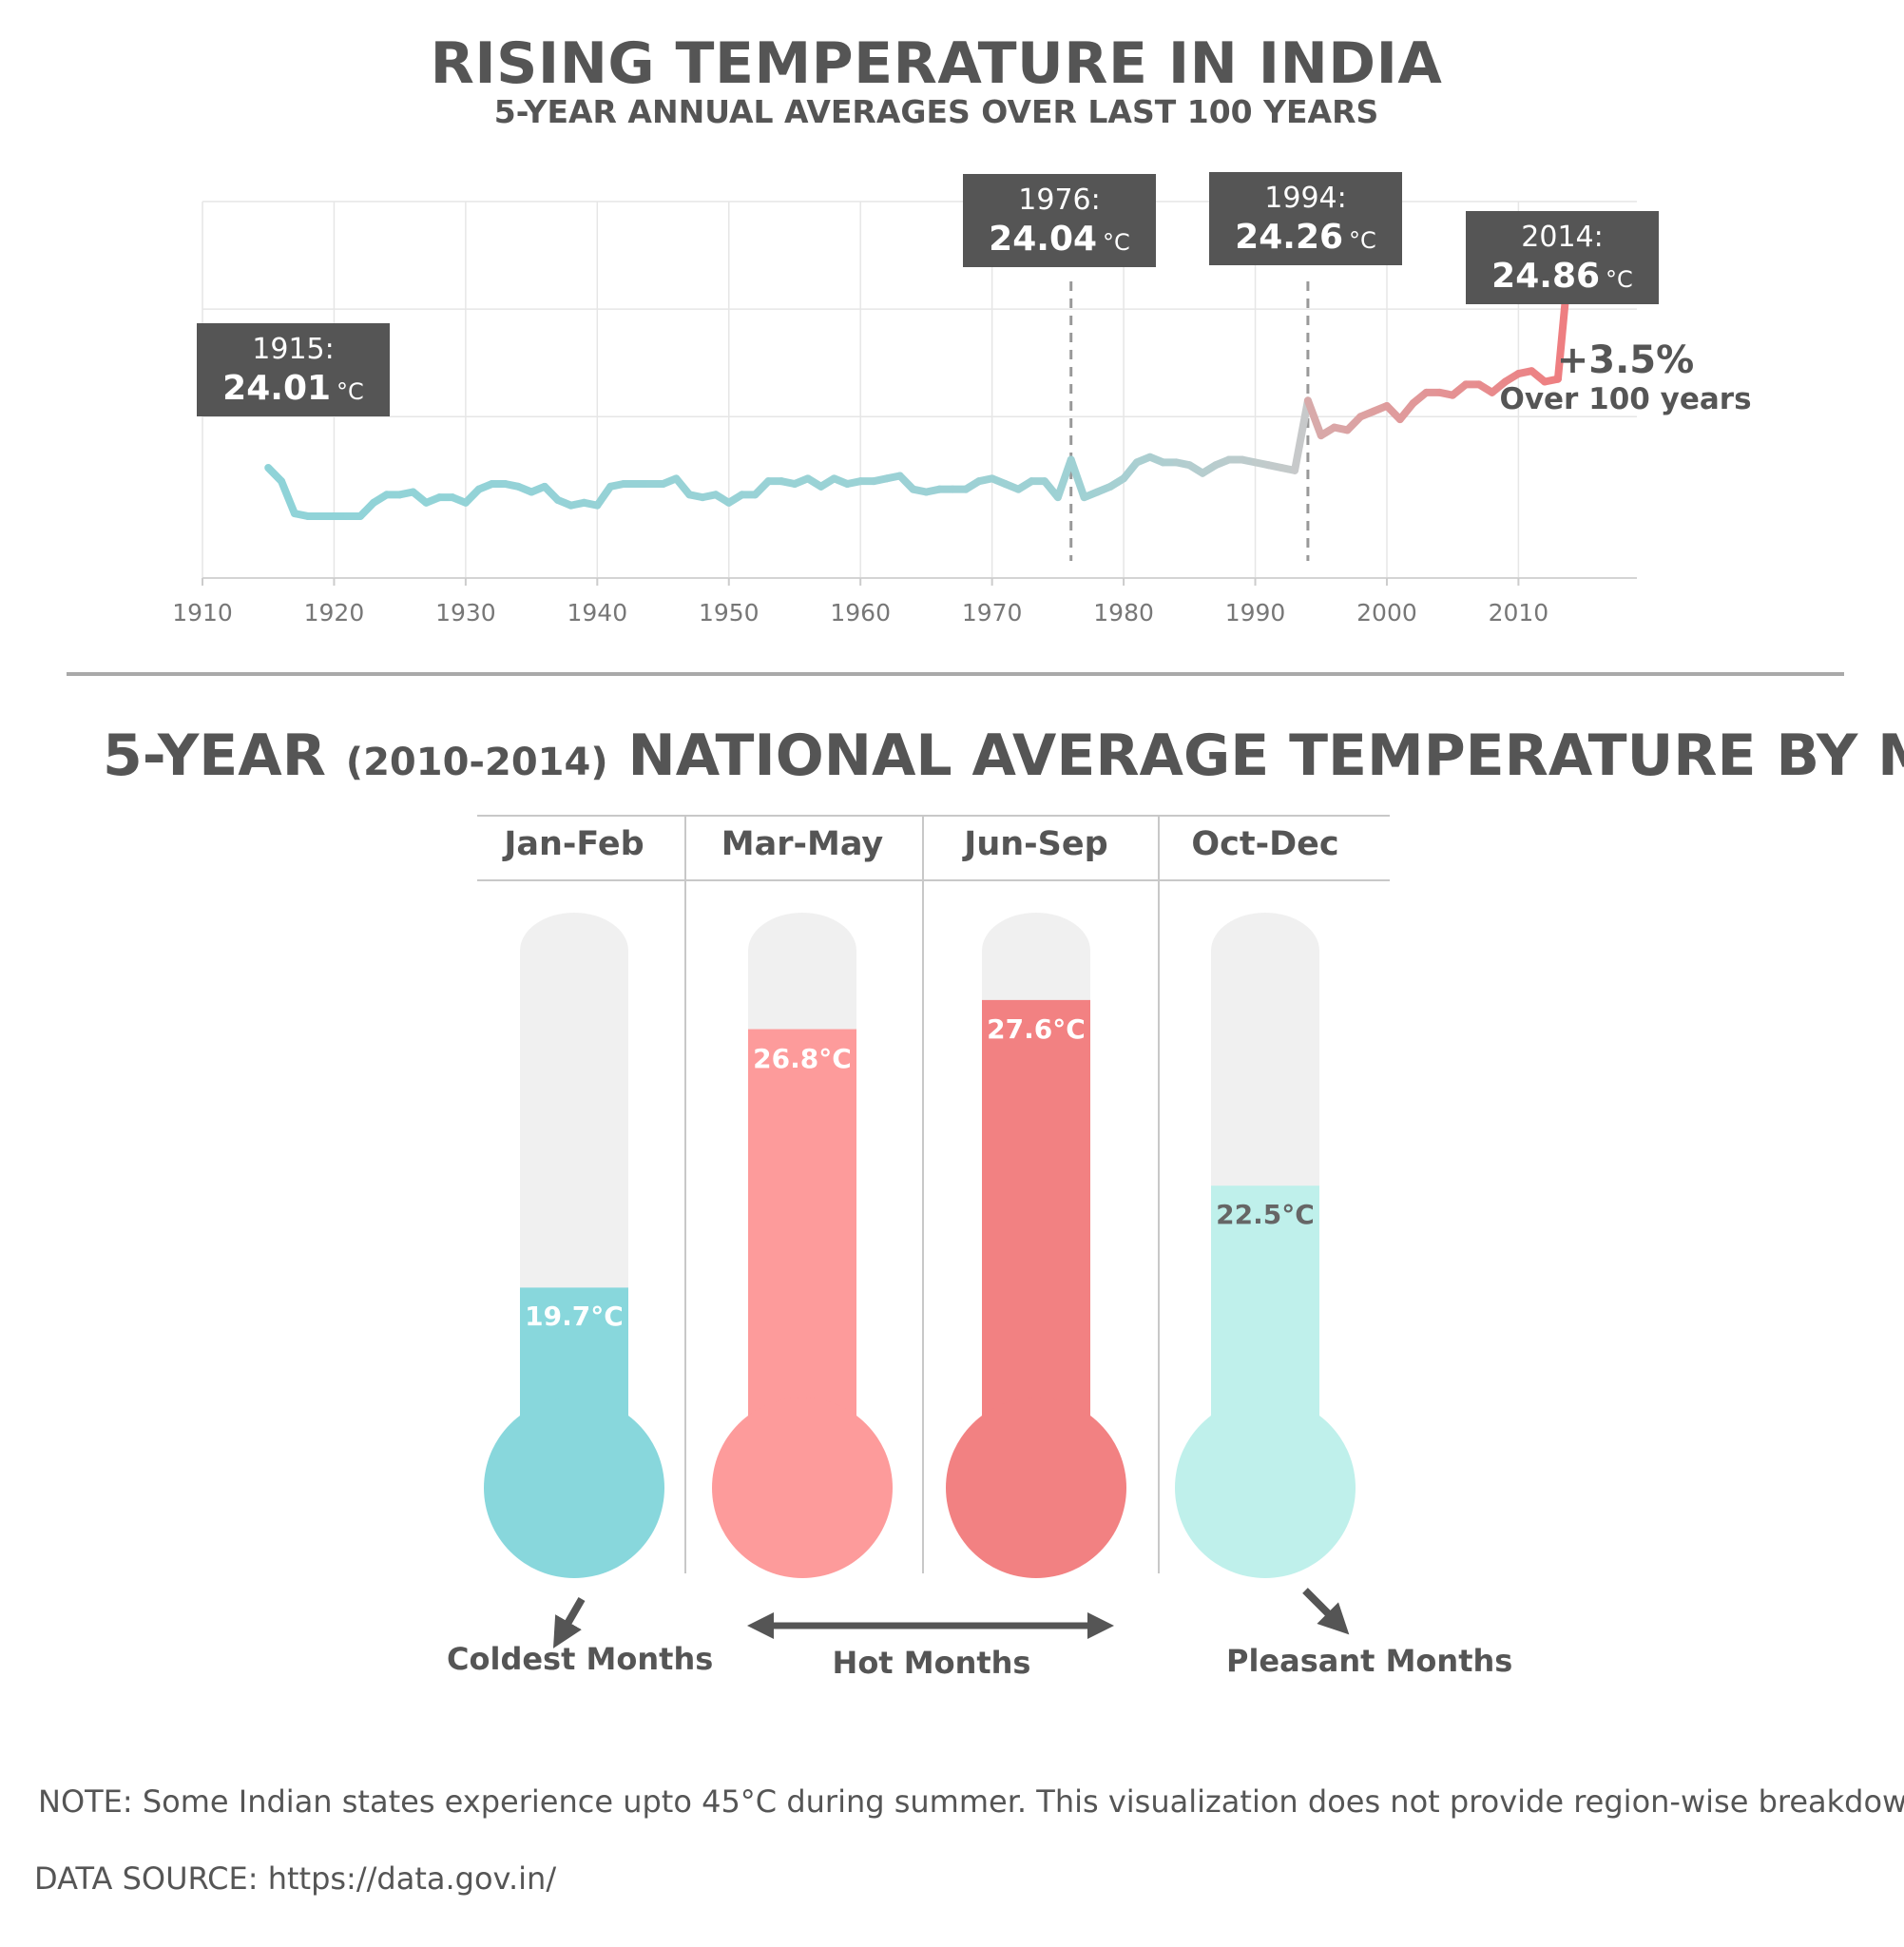 The image size is (1904, 1947). What do you see at coordinates (1256, 613) in the screenshot?
I see `x-tick-label: 1990` at bounding box center [1256, 613].